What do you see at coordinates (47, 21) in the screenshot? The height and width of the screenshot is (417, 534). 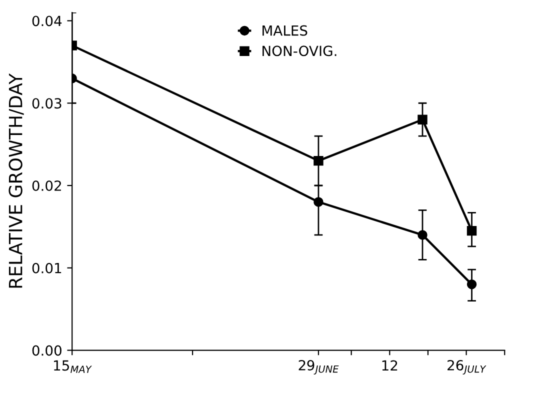 I see `y-tick-label: 0.04` at bounding box center [47, 21].